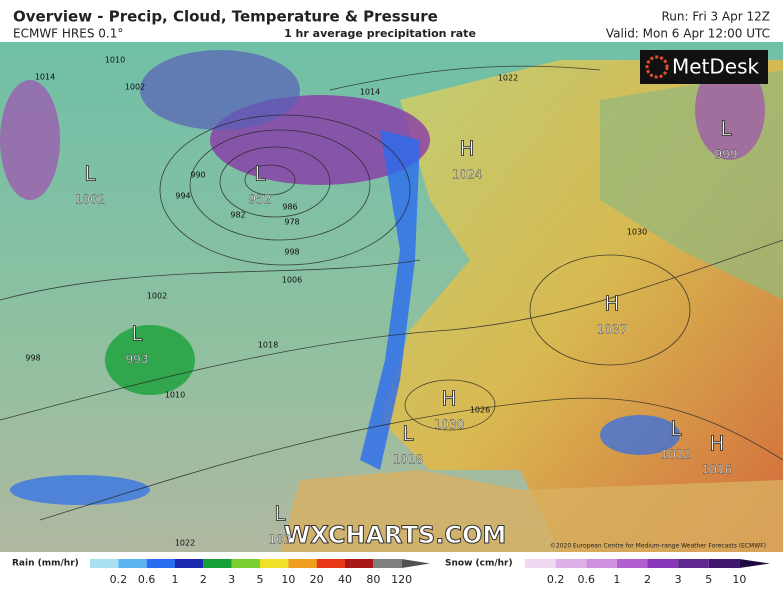 The height and width of the screenshot is (604, 783). Describe the element at coordinates (289, 207) in the screenshot. I see `isobar-label: 986` at that location.